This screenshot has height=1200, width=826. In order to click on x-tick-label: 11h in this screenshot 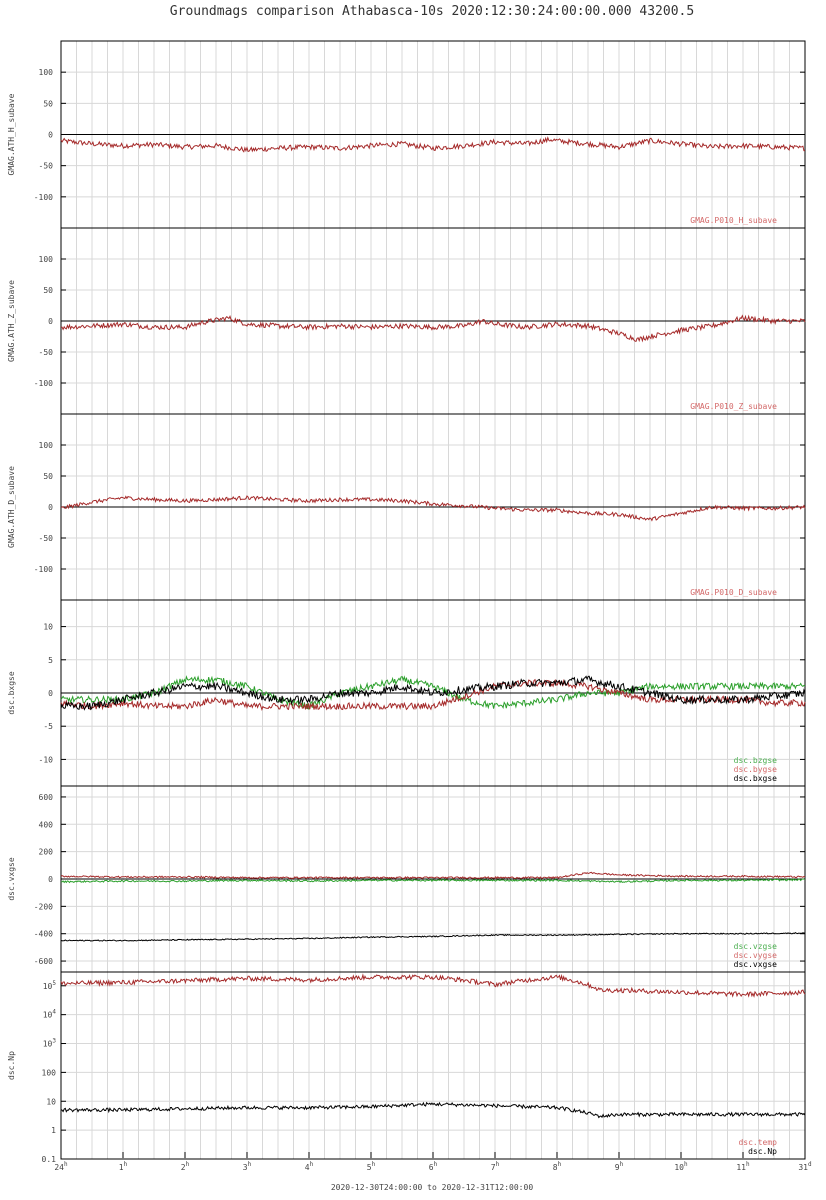, I will do `click(743, 1166)`.